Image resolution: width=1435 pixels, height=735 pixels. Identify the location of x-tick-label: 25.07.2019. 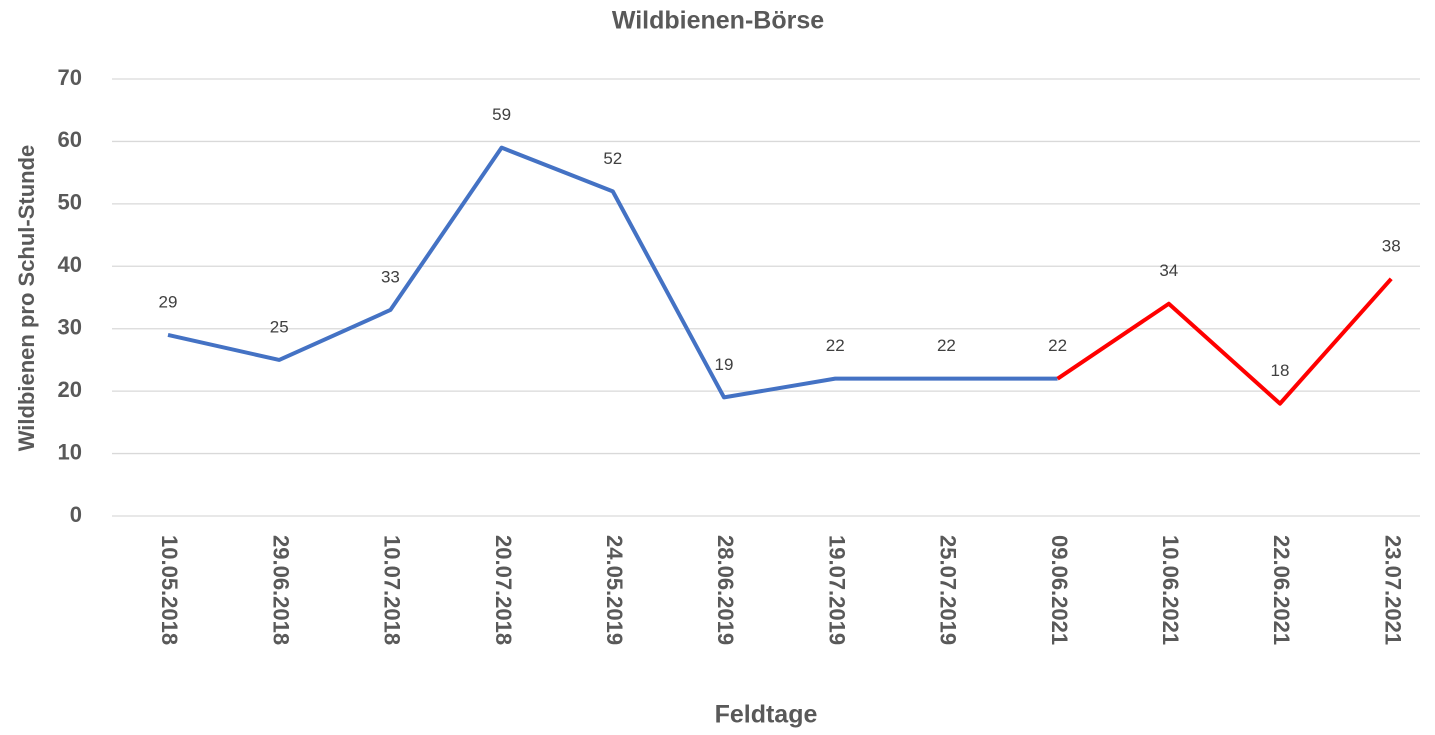
(948, 590).